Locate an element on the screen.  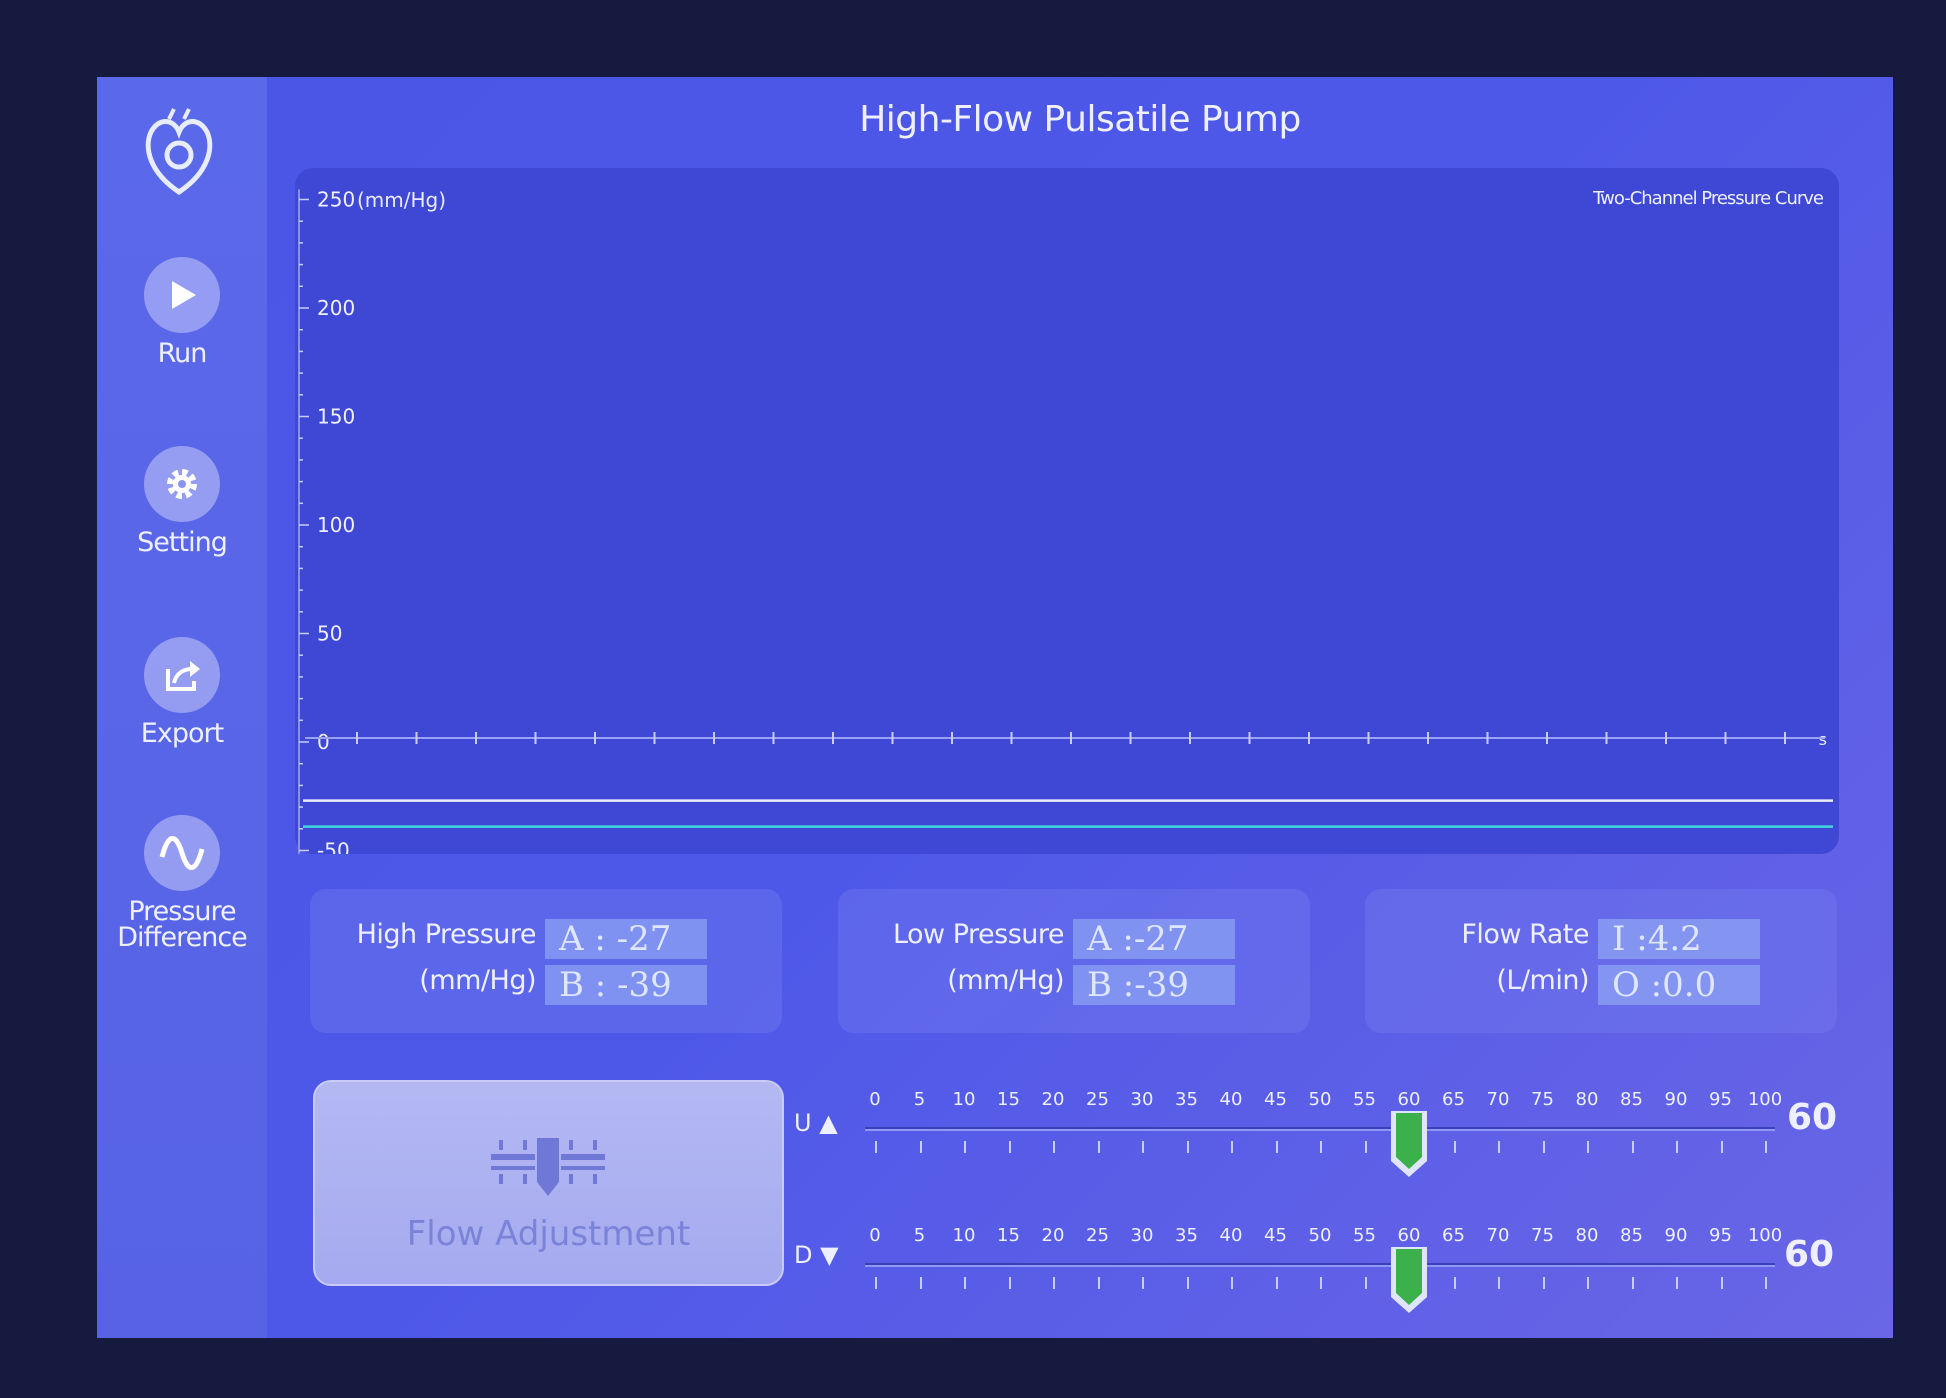
sidebar: Run Setting Export Pressure Difference is located at coordinates (182, 707).